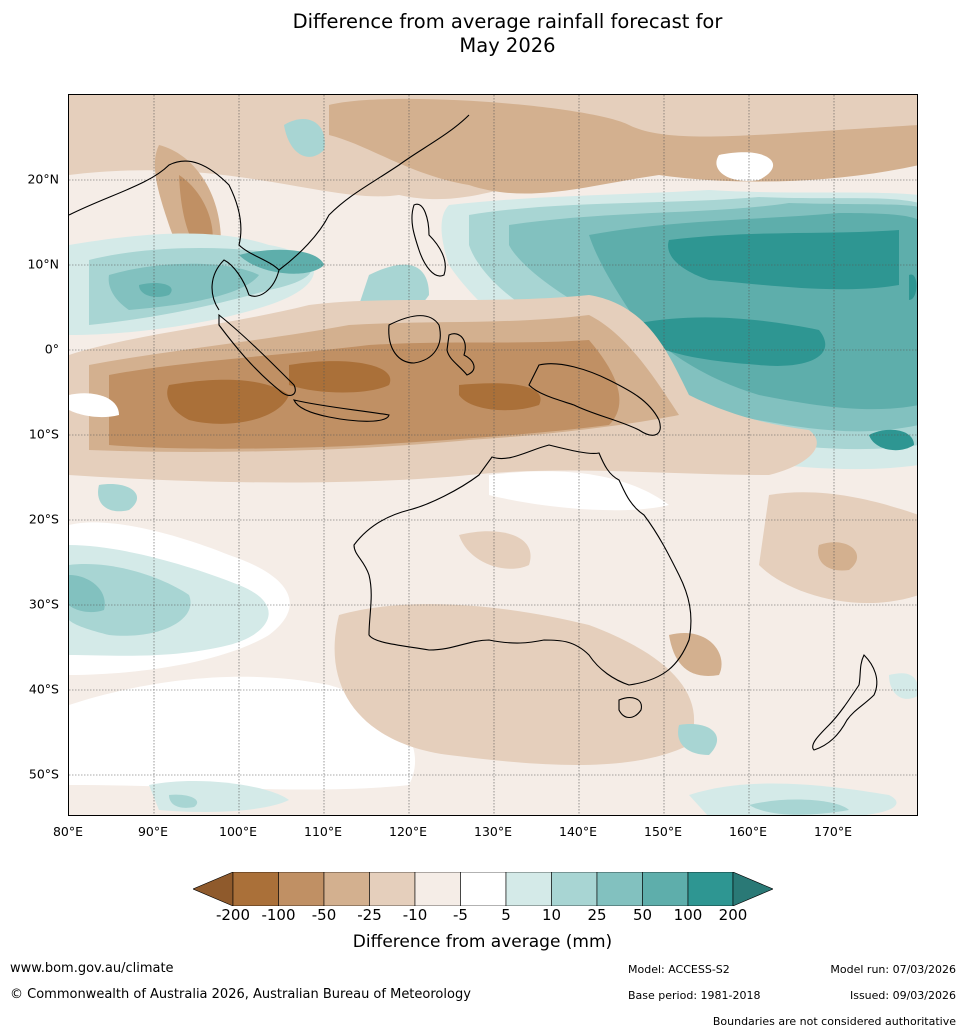 The height and width of the screenshot is (1035, 965). What do you see at coordinates (482, 942) in the screenshot?
I see `colorbar-label: Difference from average (mm)` at bounding box center [482, 942].